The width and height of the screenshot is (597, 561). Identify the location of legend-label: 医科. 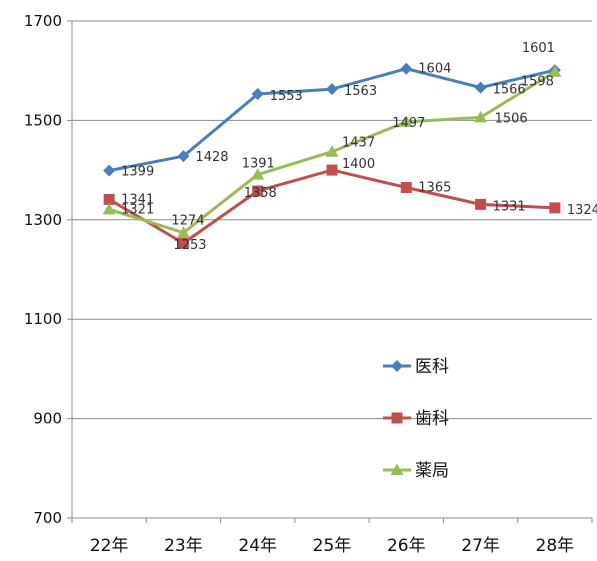
(432, 367).